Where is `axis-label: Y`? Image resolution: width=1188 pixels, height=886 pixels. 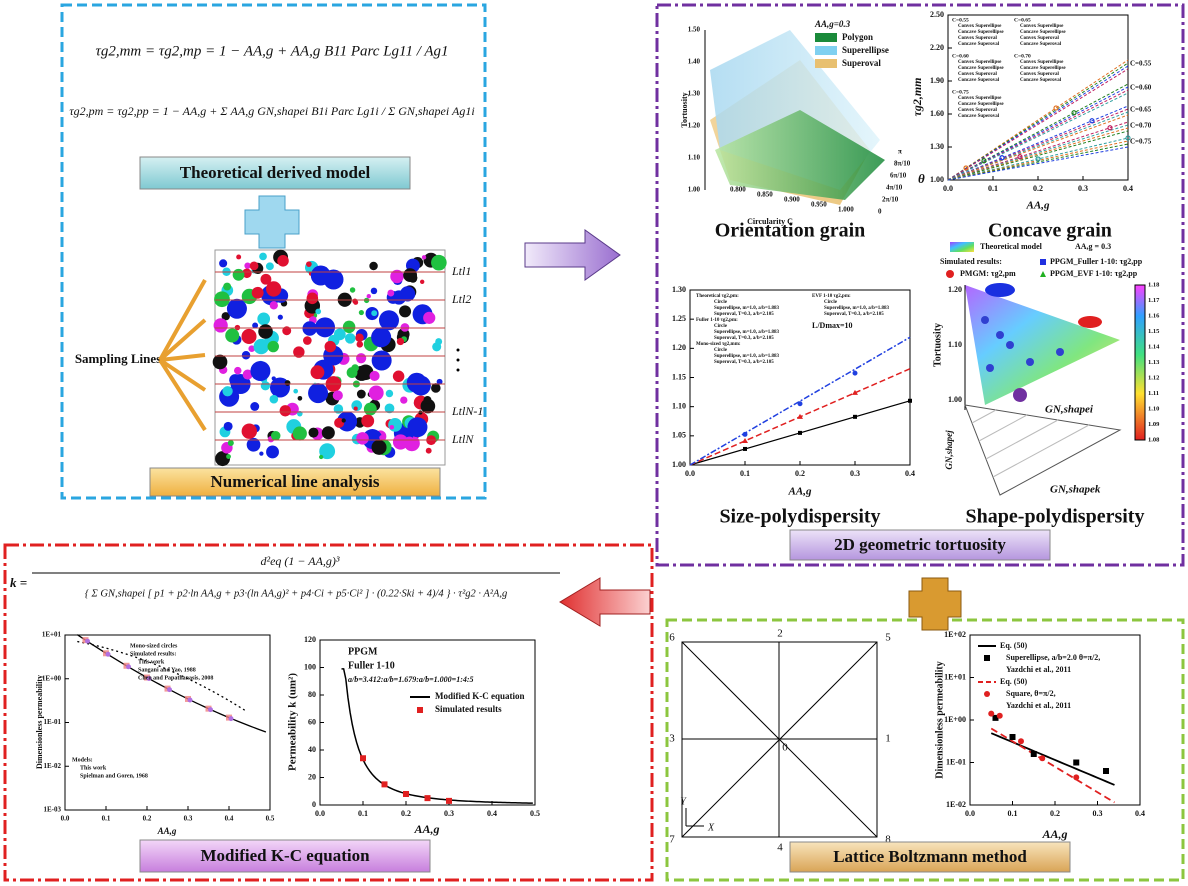
axis-label: Y is located at coordinates (683, 801).